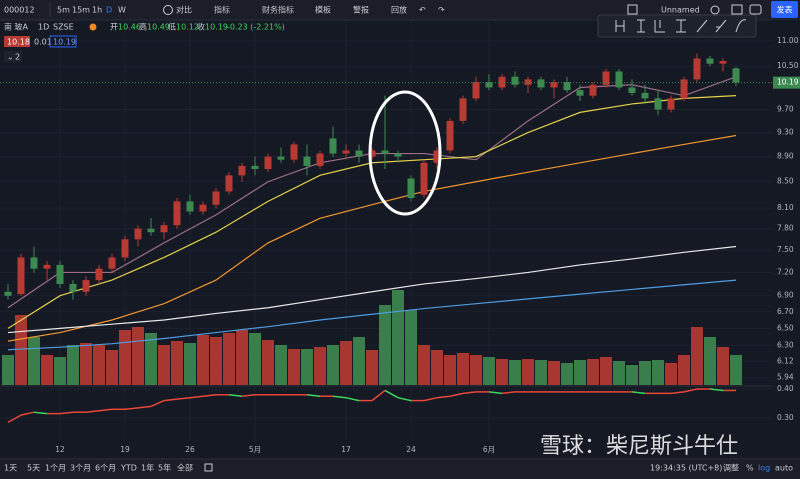 The image size is (800, 479). What do you see at coordinates (411, 449) in the screenshot?
I see `x-tick-label: 24` at bounding box center [411, 449].